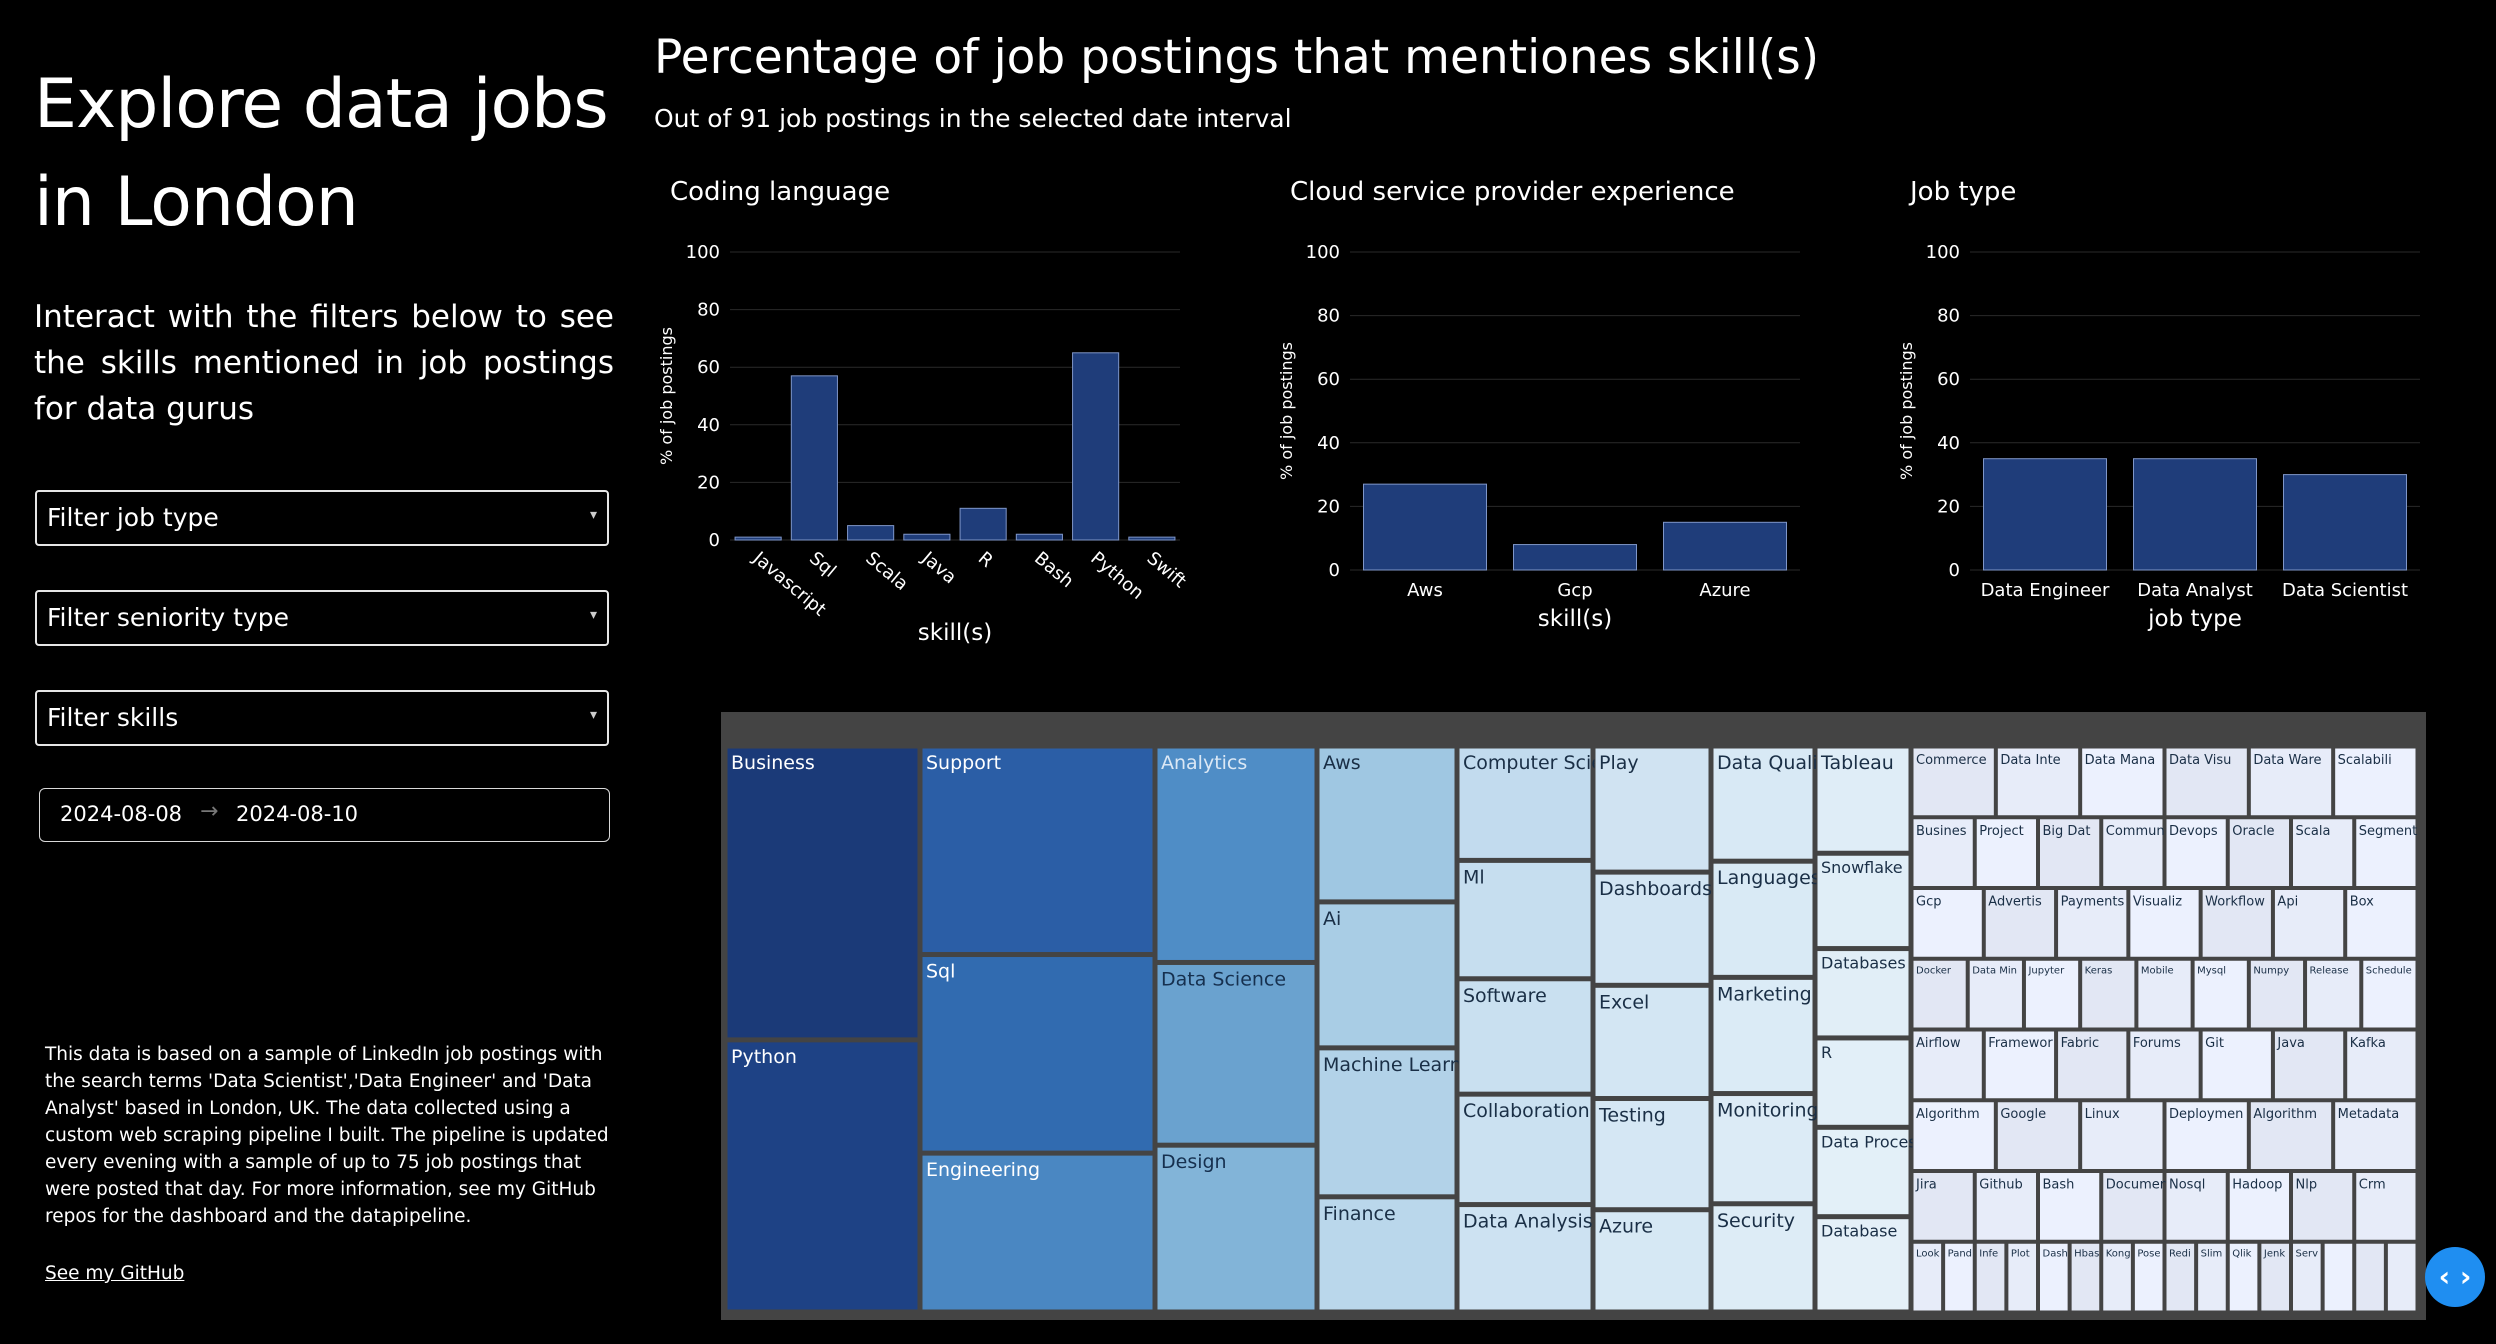  I want to click on filter-skills-dropdown: Filter skills ▾, so click(322, 718).